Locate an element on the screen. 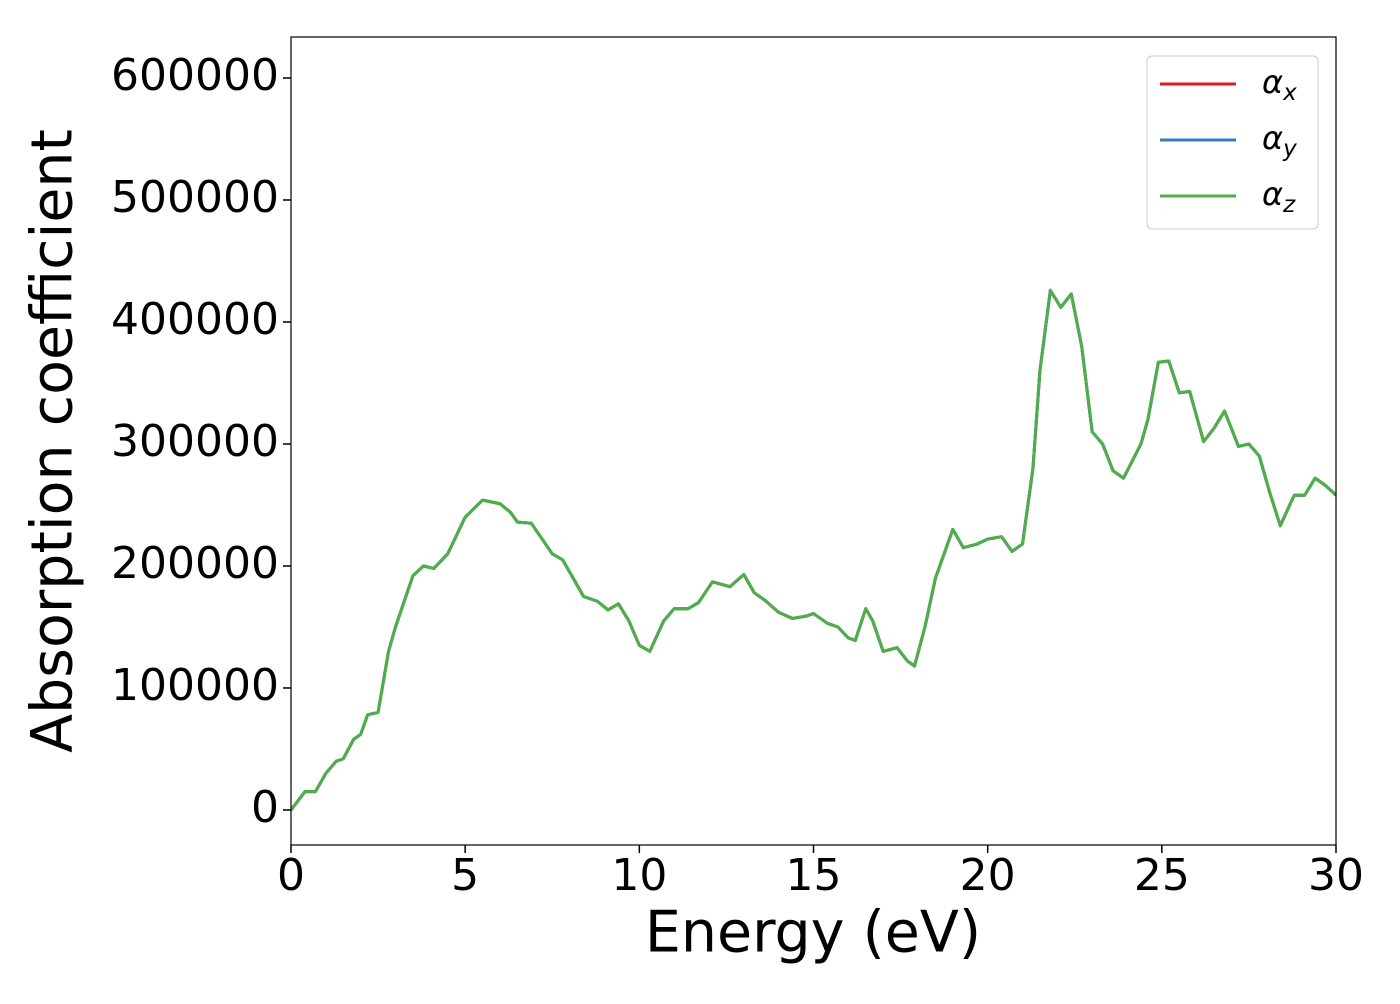 The height and width of the screenshot is (1004, 1400). legend-label: αx is located at coordinates (1279, 84).